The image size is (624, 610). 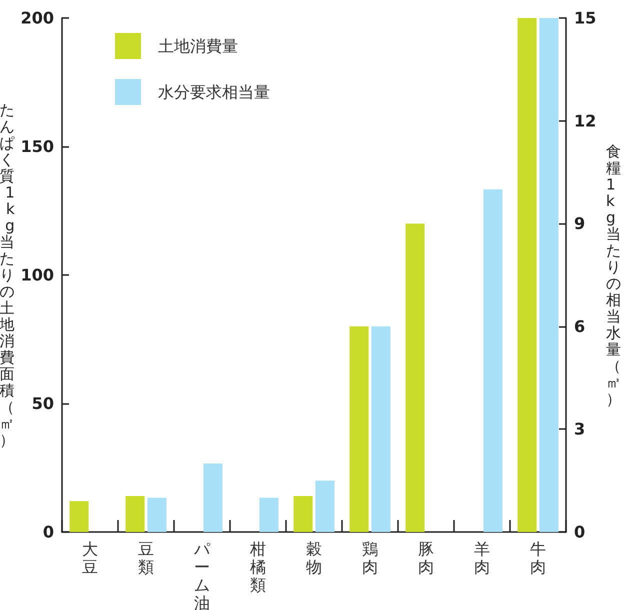 I want to click on y2-tick-label: 15, so click(x=585, y=18).